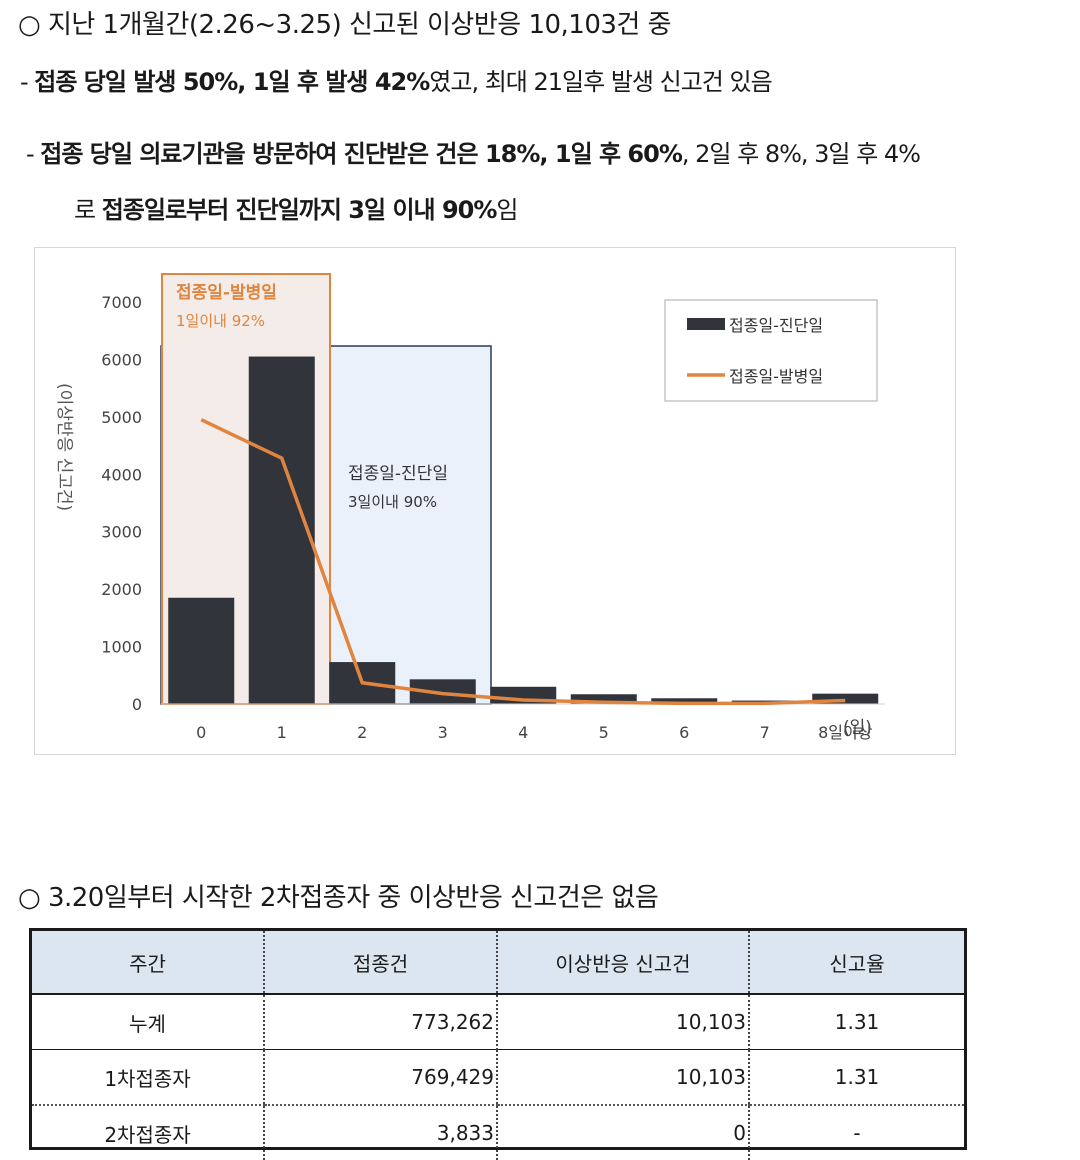 Image resolution: width=1080 pixels, height=1160 pixels. What do you see at coordinates (443, 732) in the screenshot?
I see `x-tick-label: 3` at bounding box center [443, 732].